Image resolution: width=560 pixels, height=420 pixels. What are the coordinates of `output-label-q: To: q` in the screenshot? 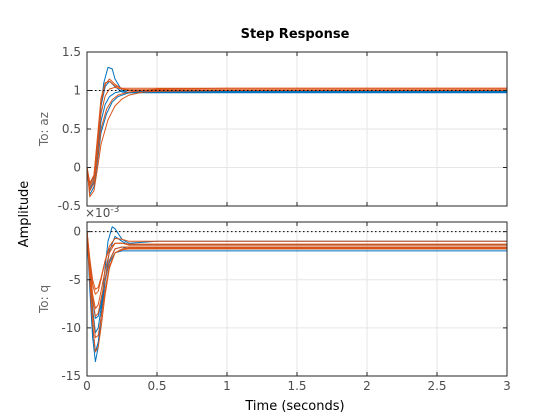 It's located at (44, 299).